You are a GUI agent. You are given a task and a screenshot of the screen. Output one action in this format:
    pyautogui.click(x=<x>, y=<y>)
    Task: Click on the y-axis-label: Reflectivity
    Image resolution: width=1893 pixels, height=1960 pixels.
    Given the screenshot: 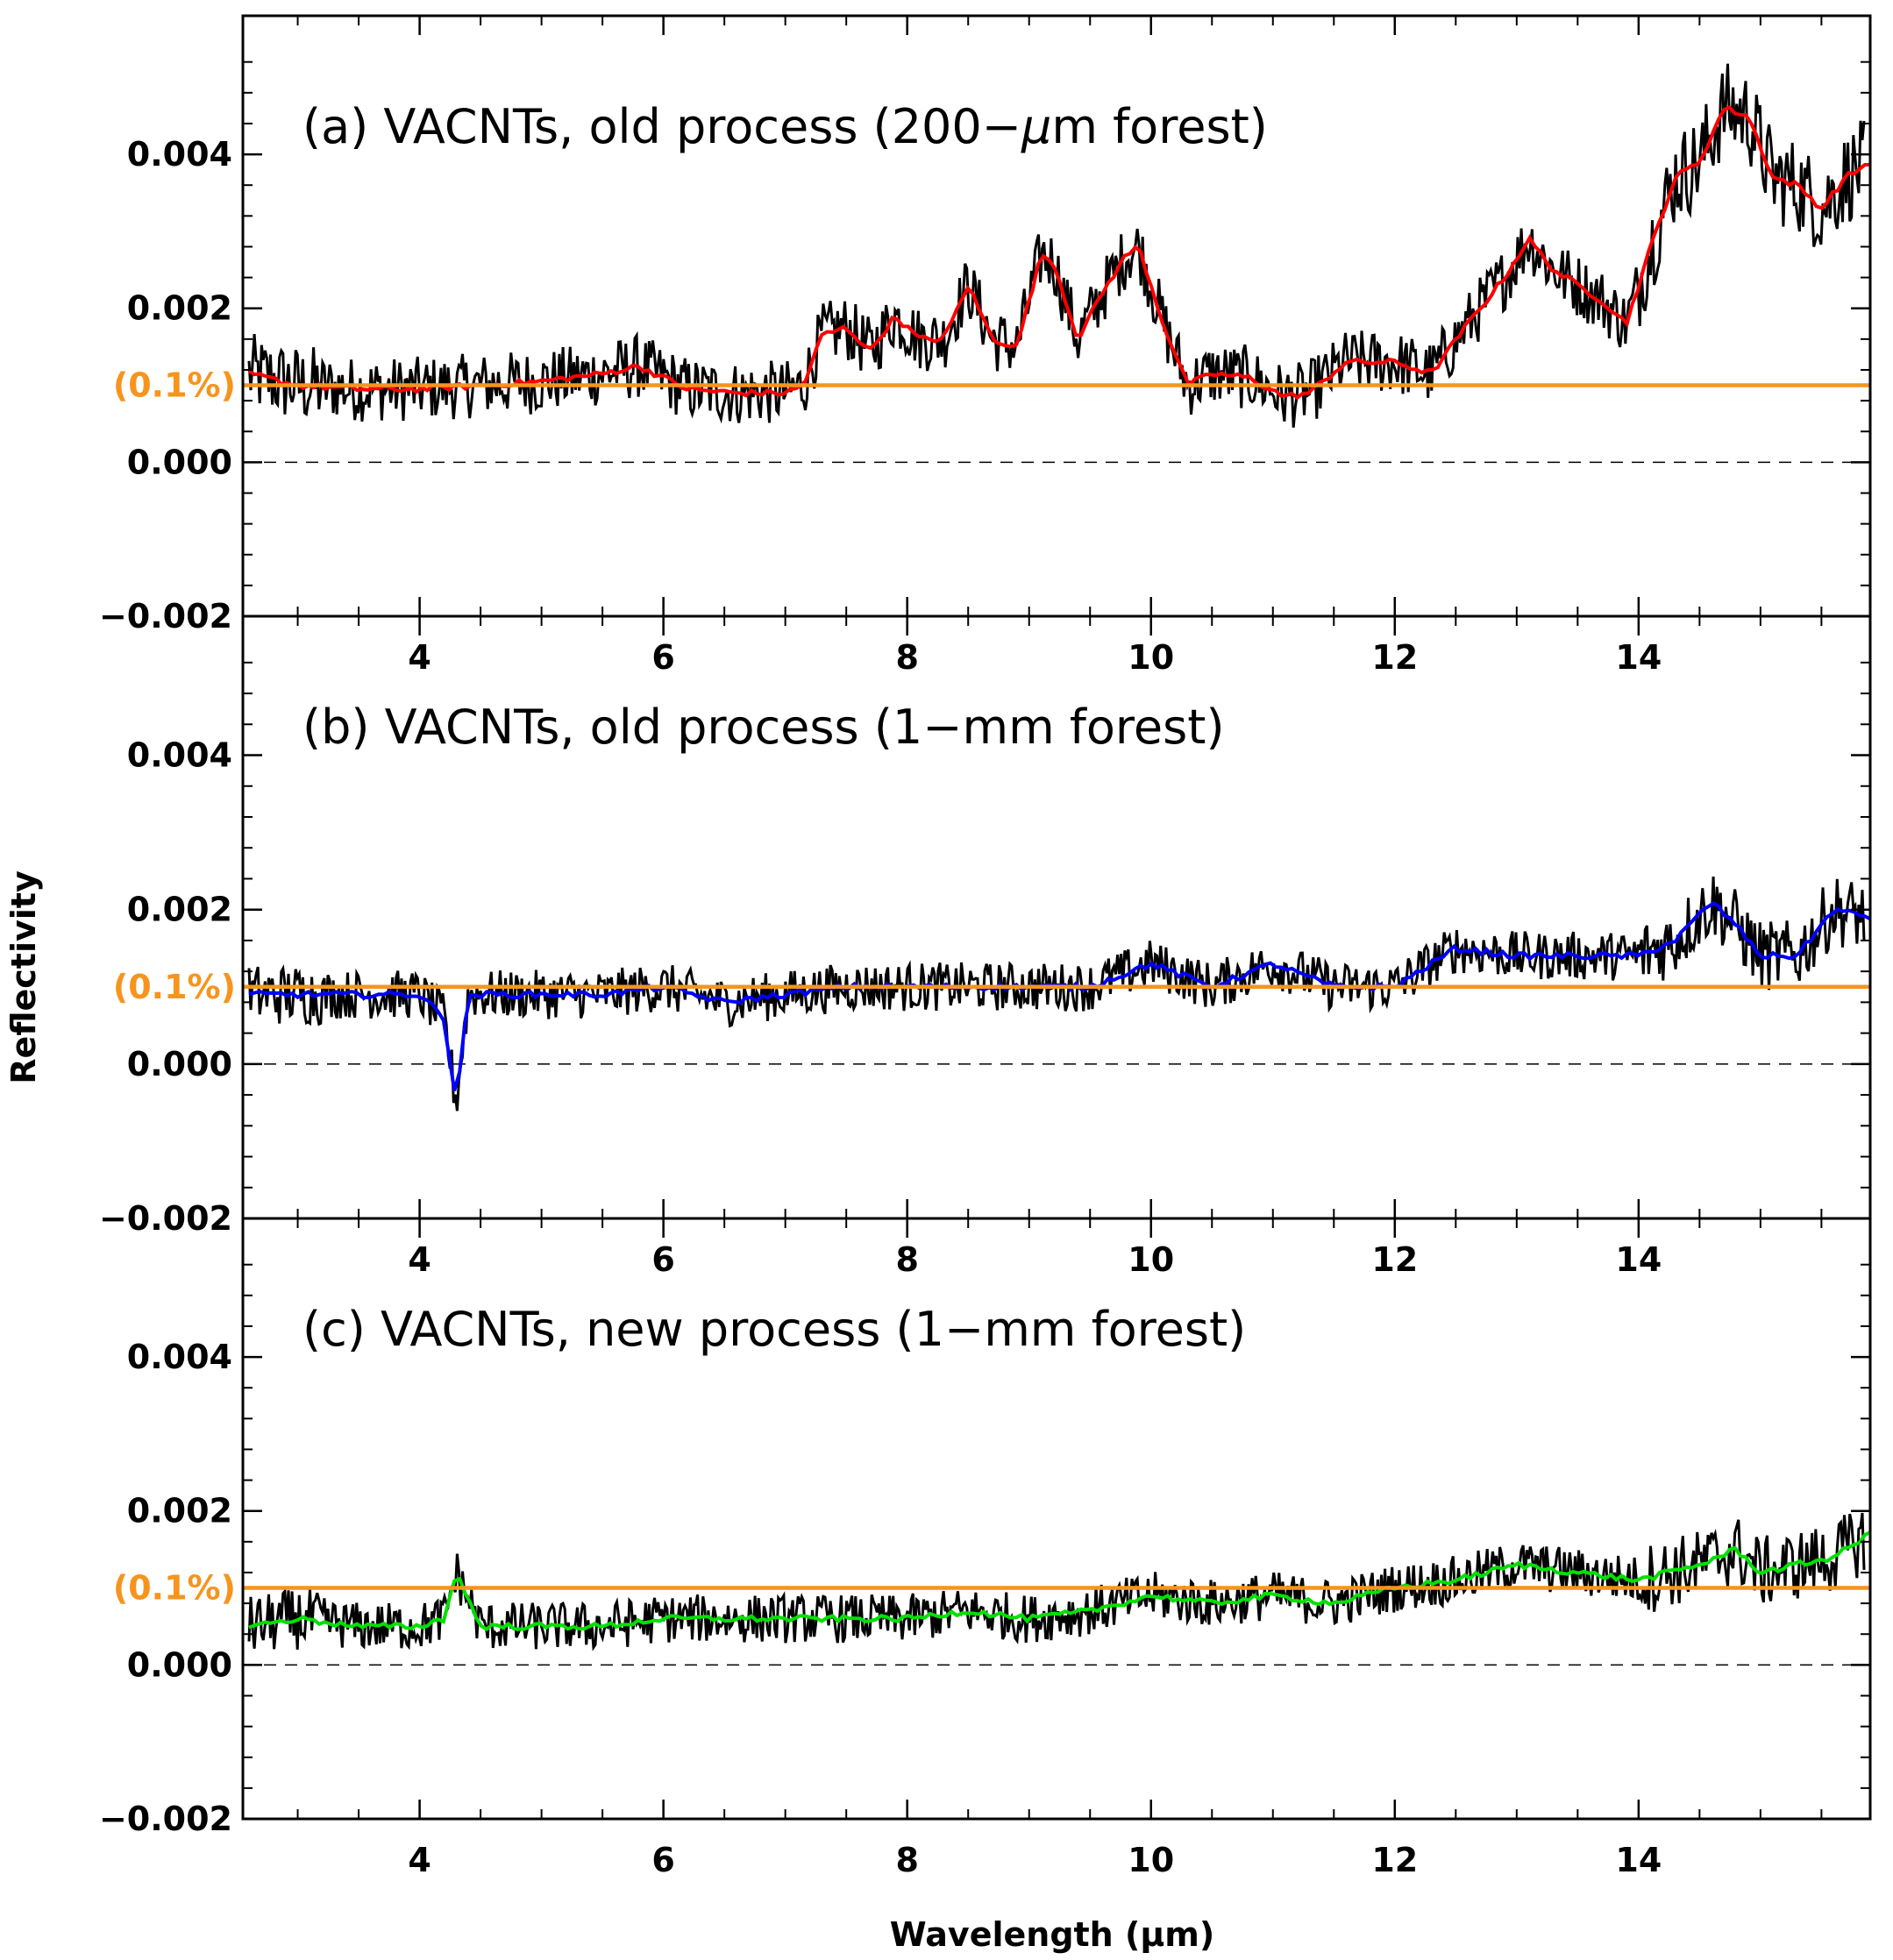 What is the action you would take?
    pyautogui.click(x=23, y=977)
    